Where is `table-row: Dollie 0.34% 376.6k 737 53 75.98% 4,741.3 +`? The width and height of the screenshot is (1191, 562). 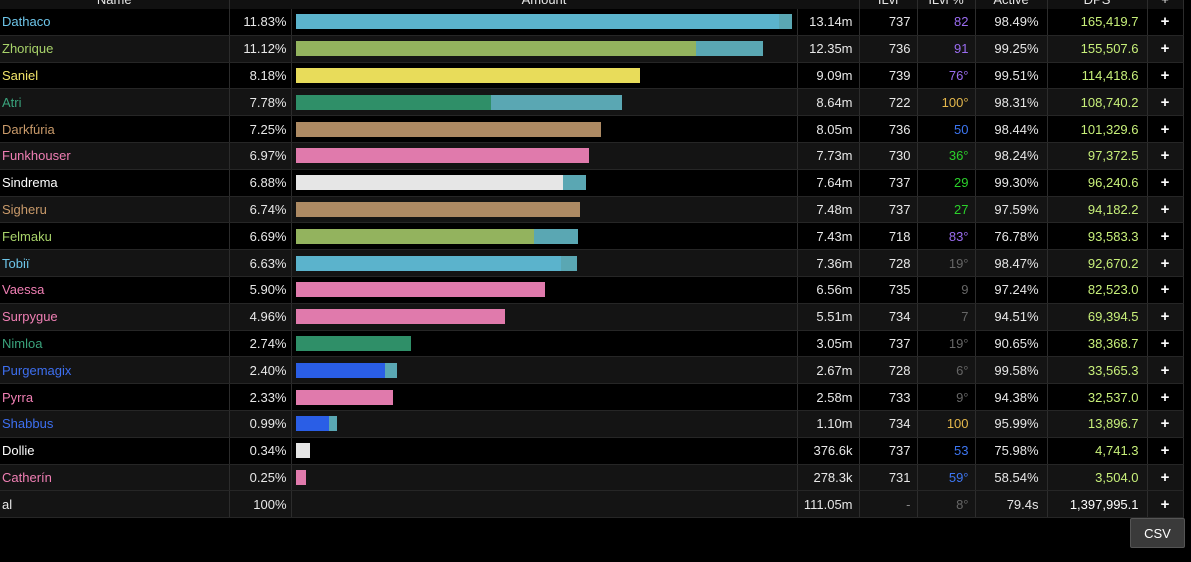 table-row: Dollie 0.34% 376.6k 737 53 75.98% 4,741.3 + is located at coordinates (592, 451).